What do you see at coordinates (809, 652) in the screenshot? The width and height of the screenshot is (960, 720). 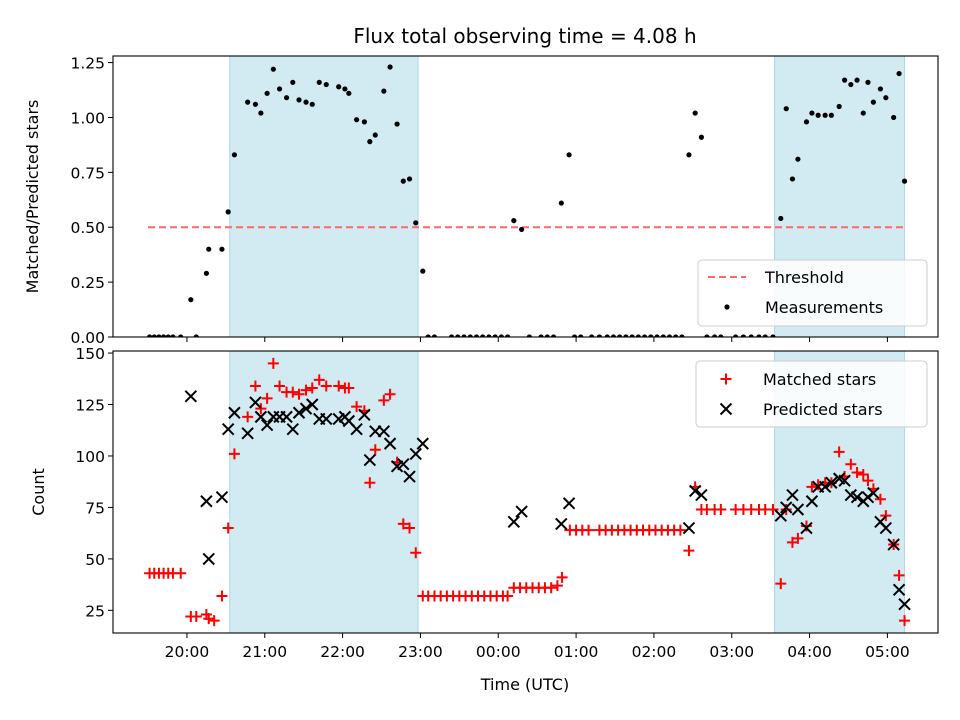 I see `x-tick-label: 04:00` at bounding box center [809, 652].